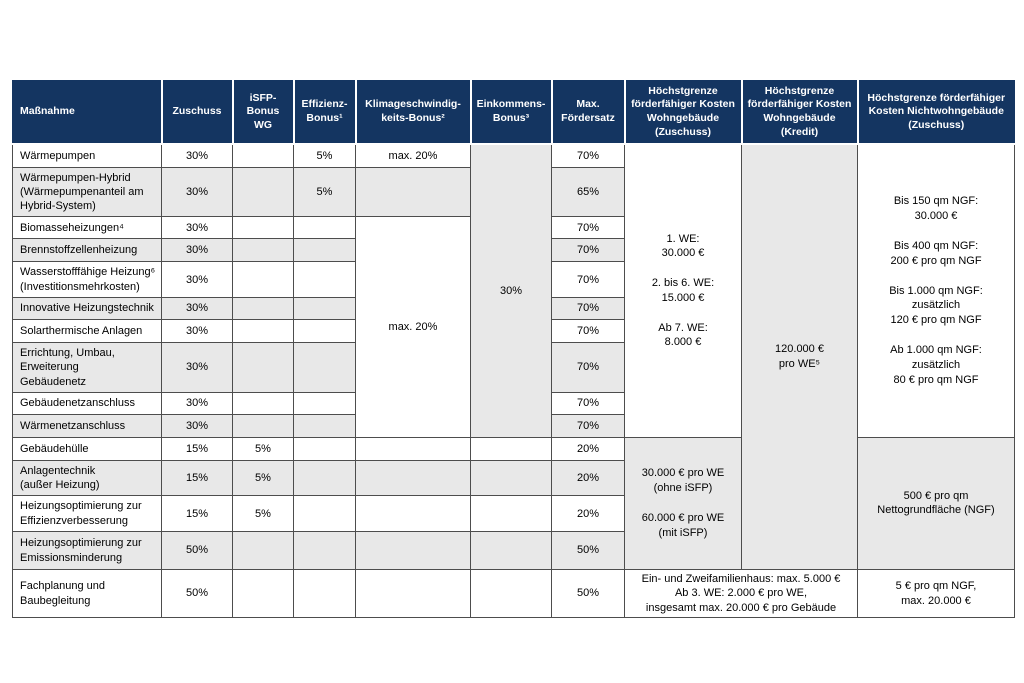 Image resolution: width=1024 pixels, height=683 pixels. Describe the element at coordinates (263, 112) in the screenshot. I see `col-header-isfp-bonus: iSFP- Bonus WG` at that location.